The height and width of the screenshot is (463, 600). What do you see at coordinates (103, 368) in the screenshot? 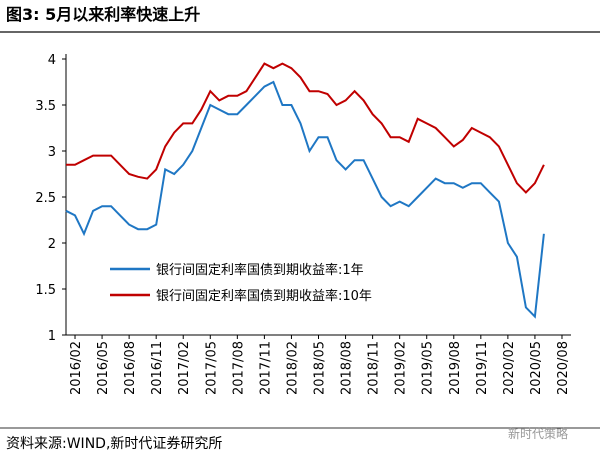
I see `x-tick-label: 2016/05` at bounding box center [103, 368].